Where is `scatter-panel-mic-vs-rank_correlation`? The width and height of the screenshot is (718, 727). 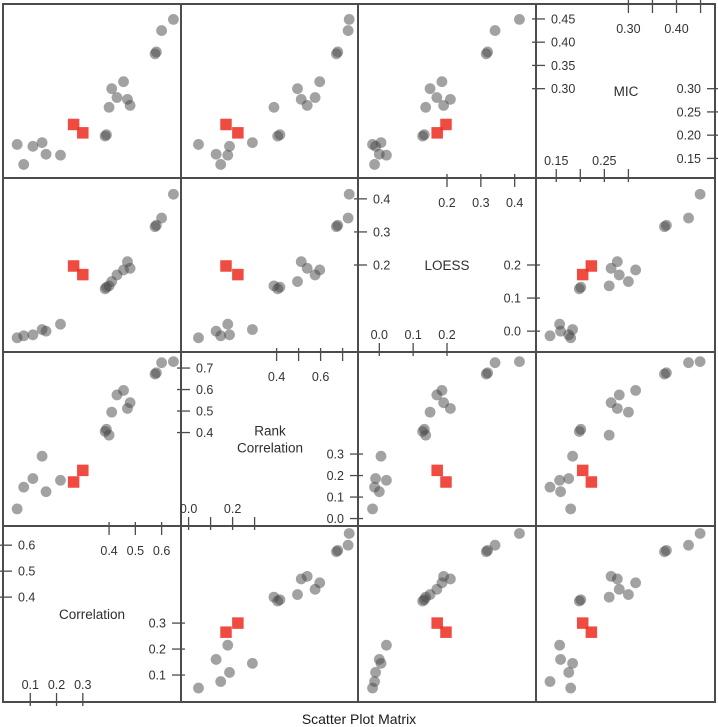 scatter-panel-mic-vs-rank_correlation is located at coordinates (625, 440).